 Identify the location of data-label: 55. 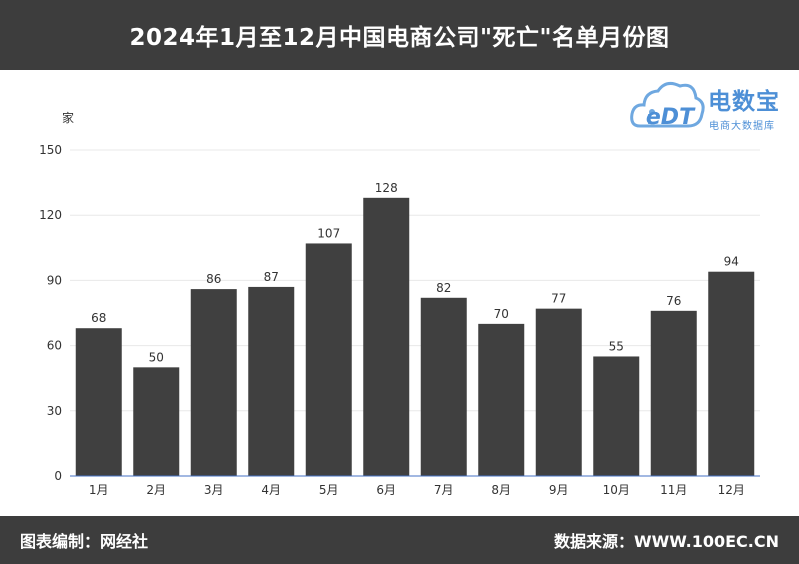
(616, 346).